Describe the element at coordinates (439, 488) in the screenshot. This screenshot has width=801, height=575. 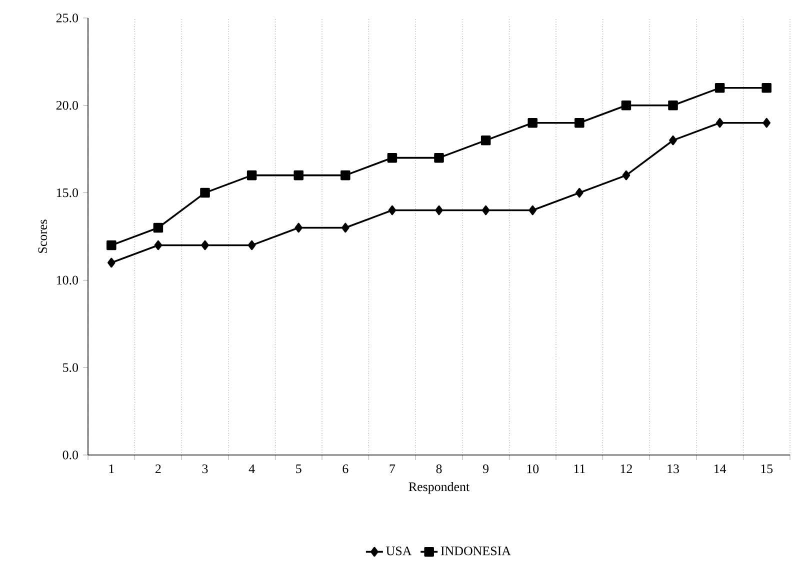
I see `x-axis-title: Respondent` at that location.